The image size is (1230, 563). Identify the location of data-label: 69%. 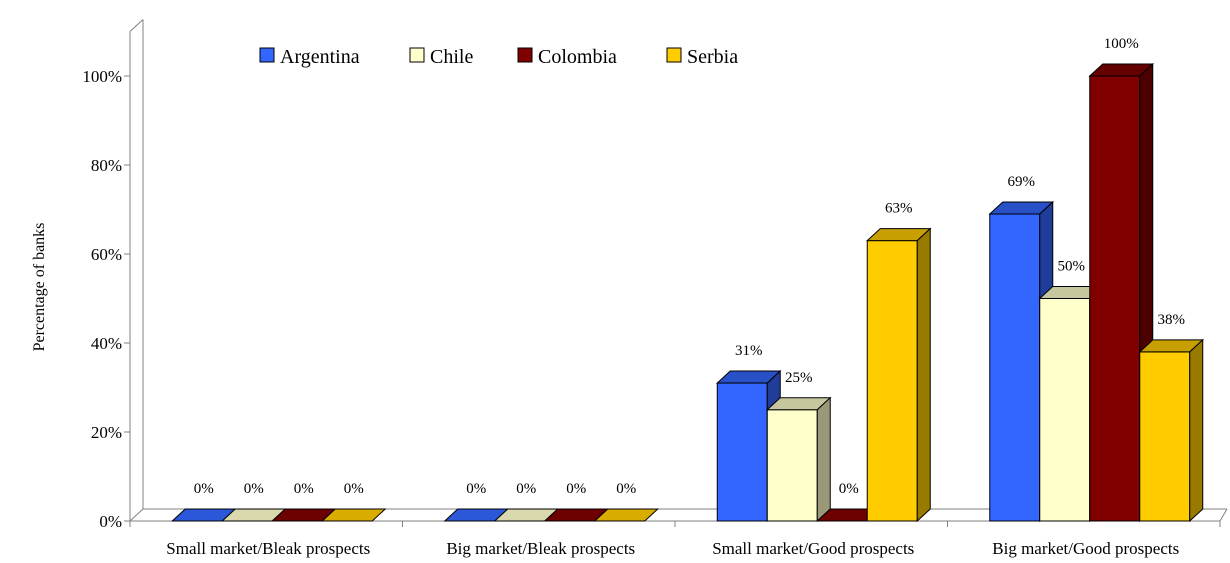
(1022, 182).